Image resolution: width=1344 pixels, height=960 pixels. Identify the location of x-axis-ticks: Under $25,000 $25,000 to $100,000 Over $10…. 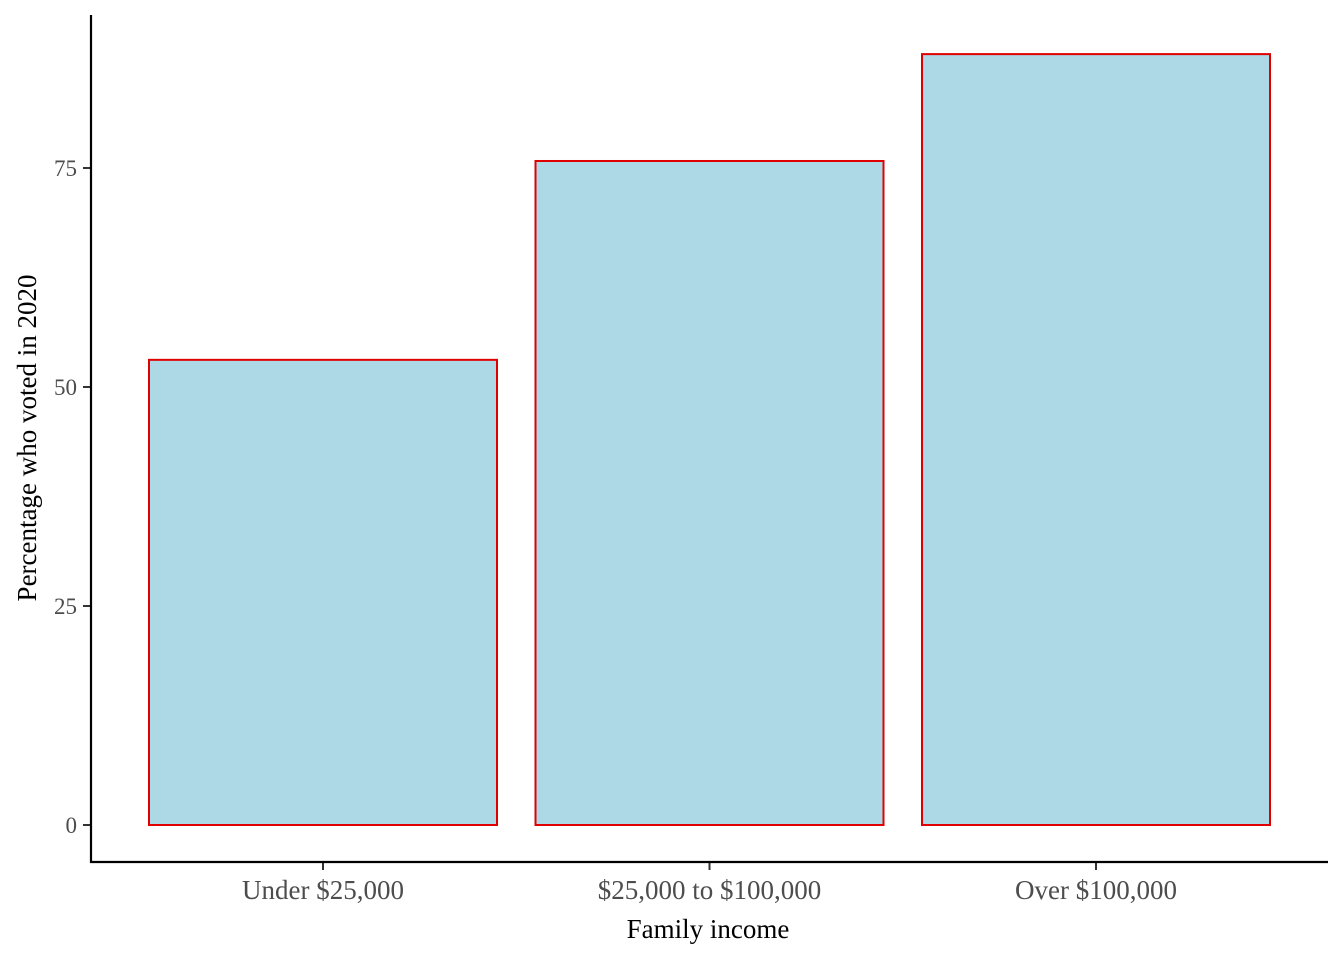
(709, 883).